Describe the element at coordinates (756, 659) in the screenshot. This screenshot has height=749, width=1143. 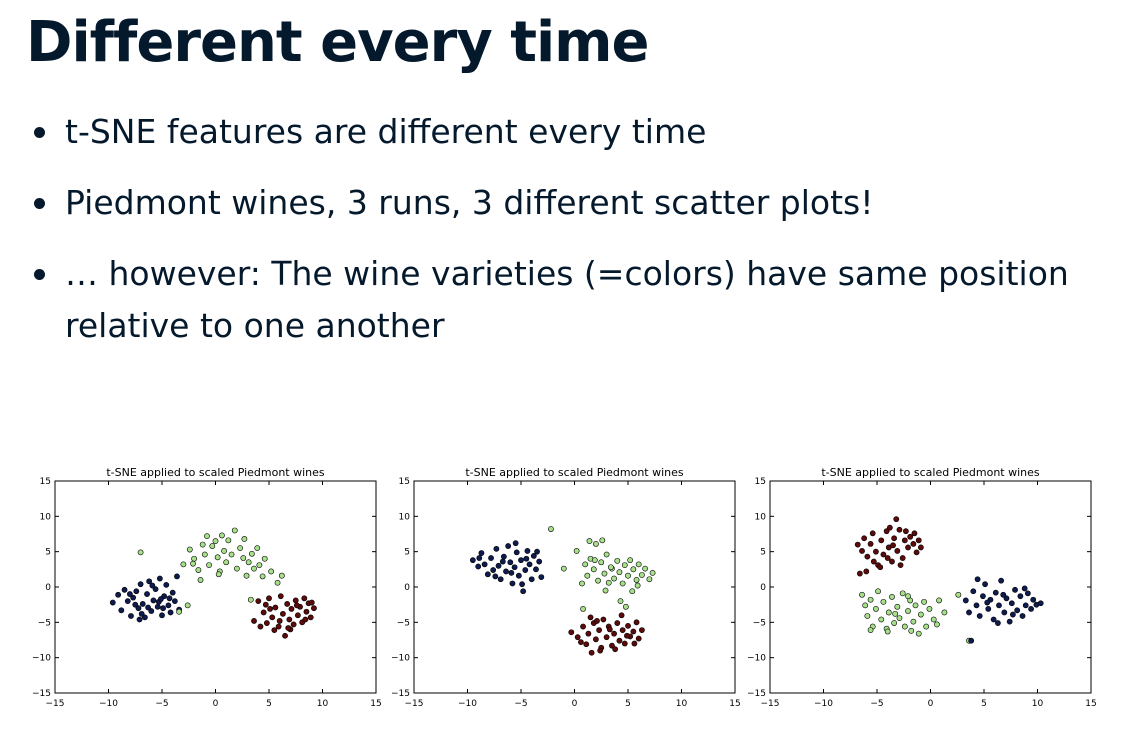
I see `y-tick-label: −10` at that location.